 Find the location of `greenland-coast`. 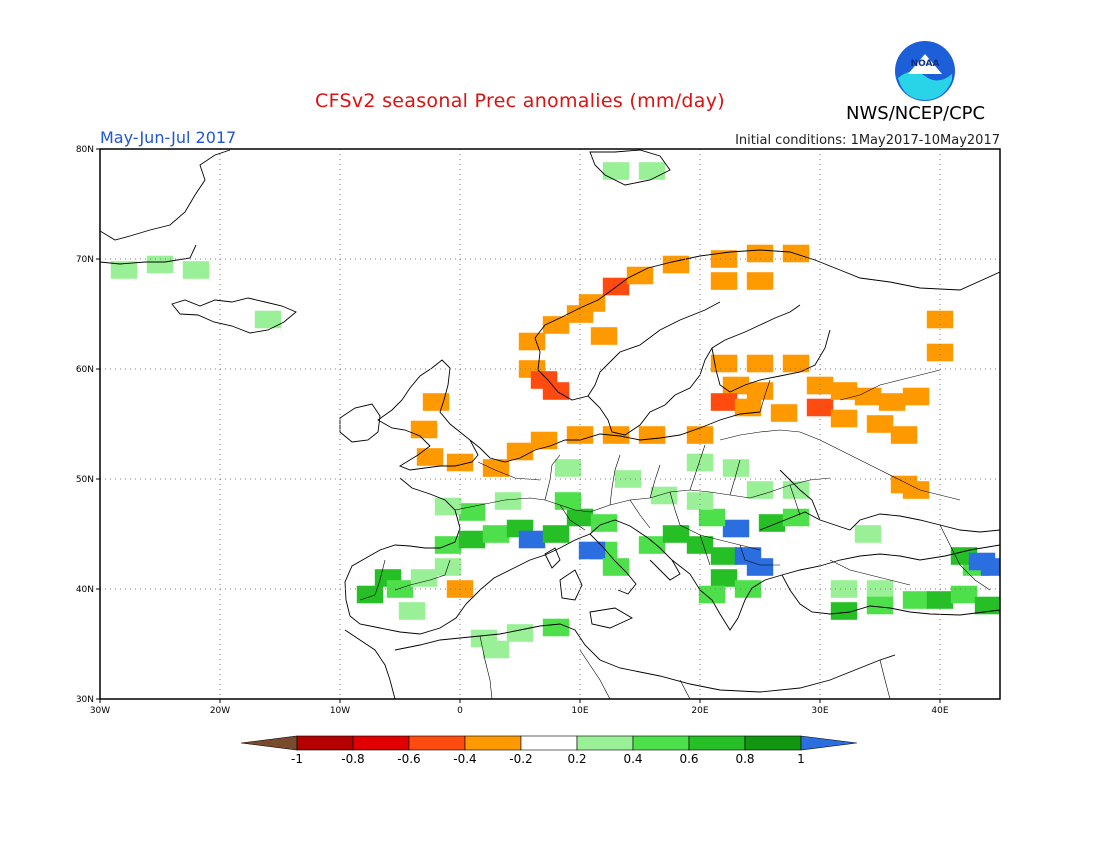

greenland-coast is located at coordinates (165, 207).